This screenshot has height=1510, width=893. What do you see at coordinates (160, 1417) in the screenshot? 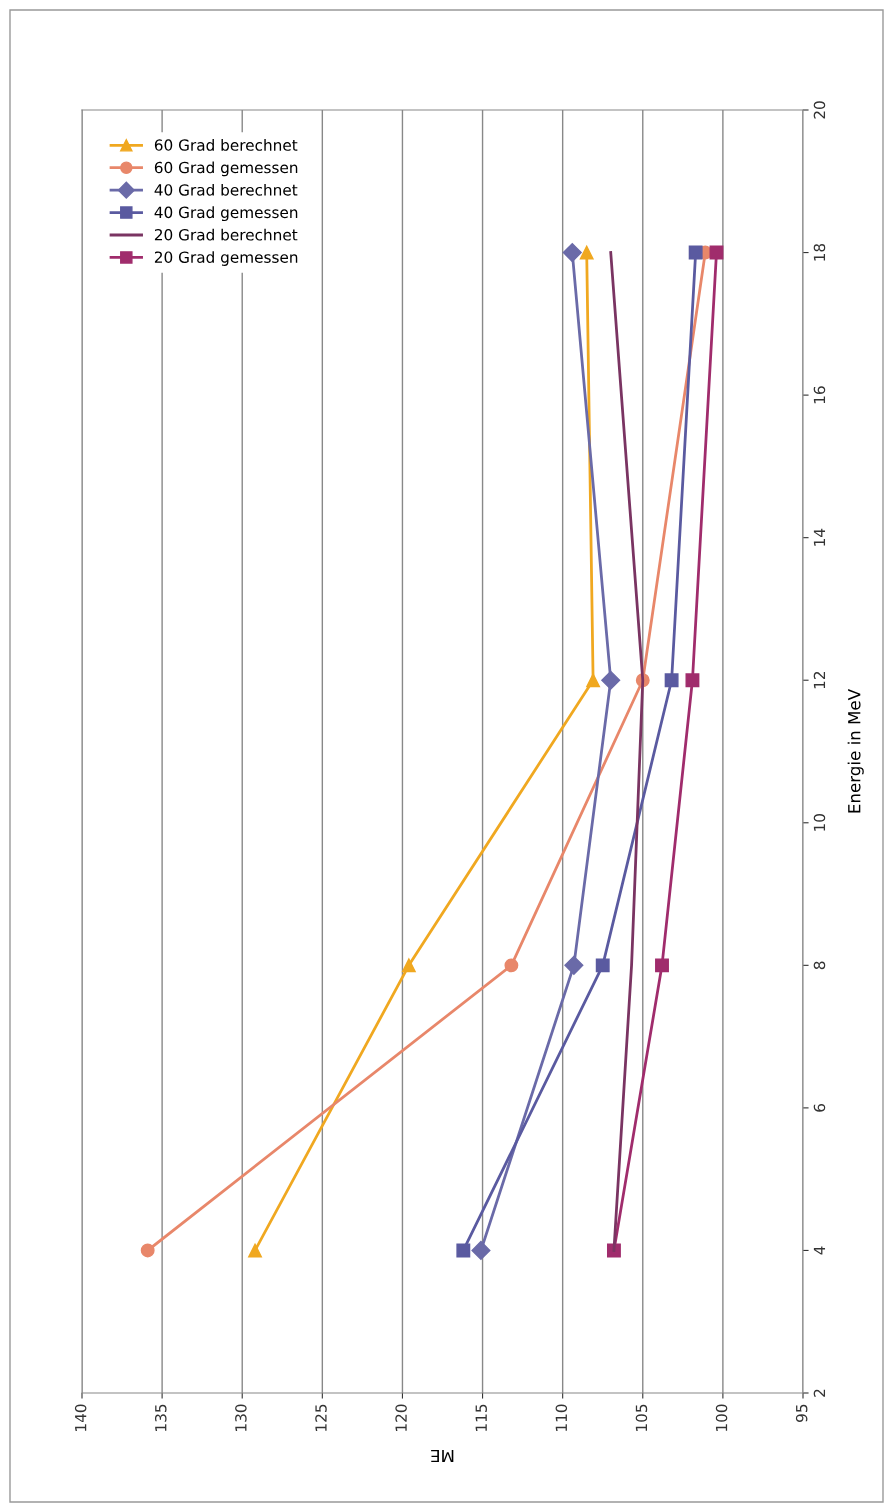
I see `x-tick-label: 135` at bounding box center [160, 1417].